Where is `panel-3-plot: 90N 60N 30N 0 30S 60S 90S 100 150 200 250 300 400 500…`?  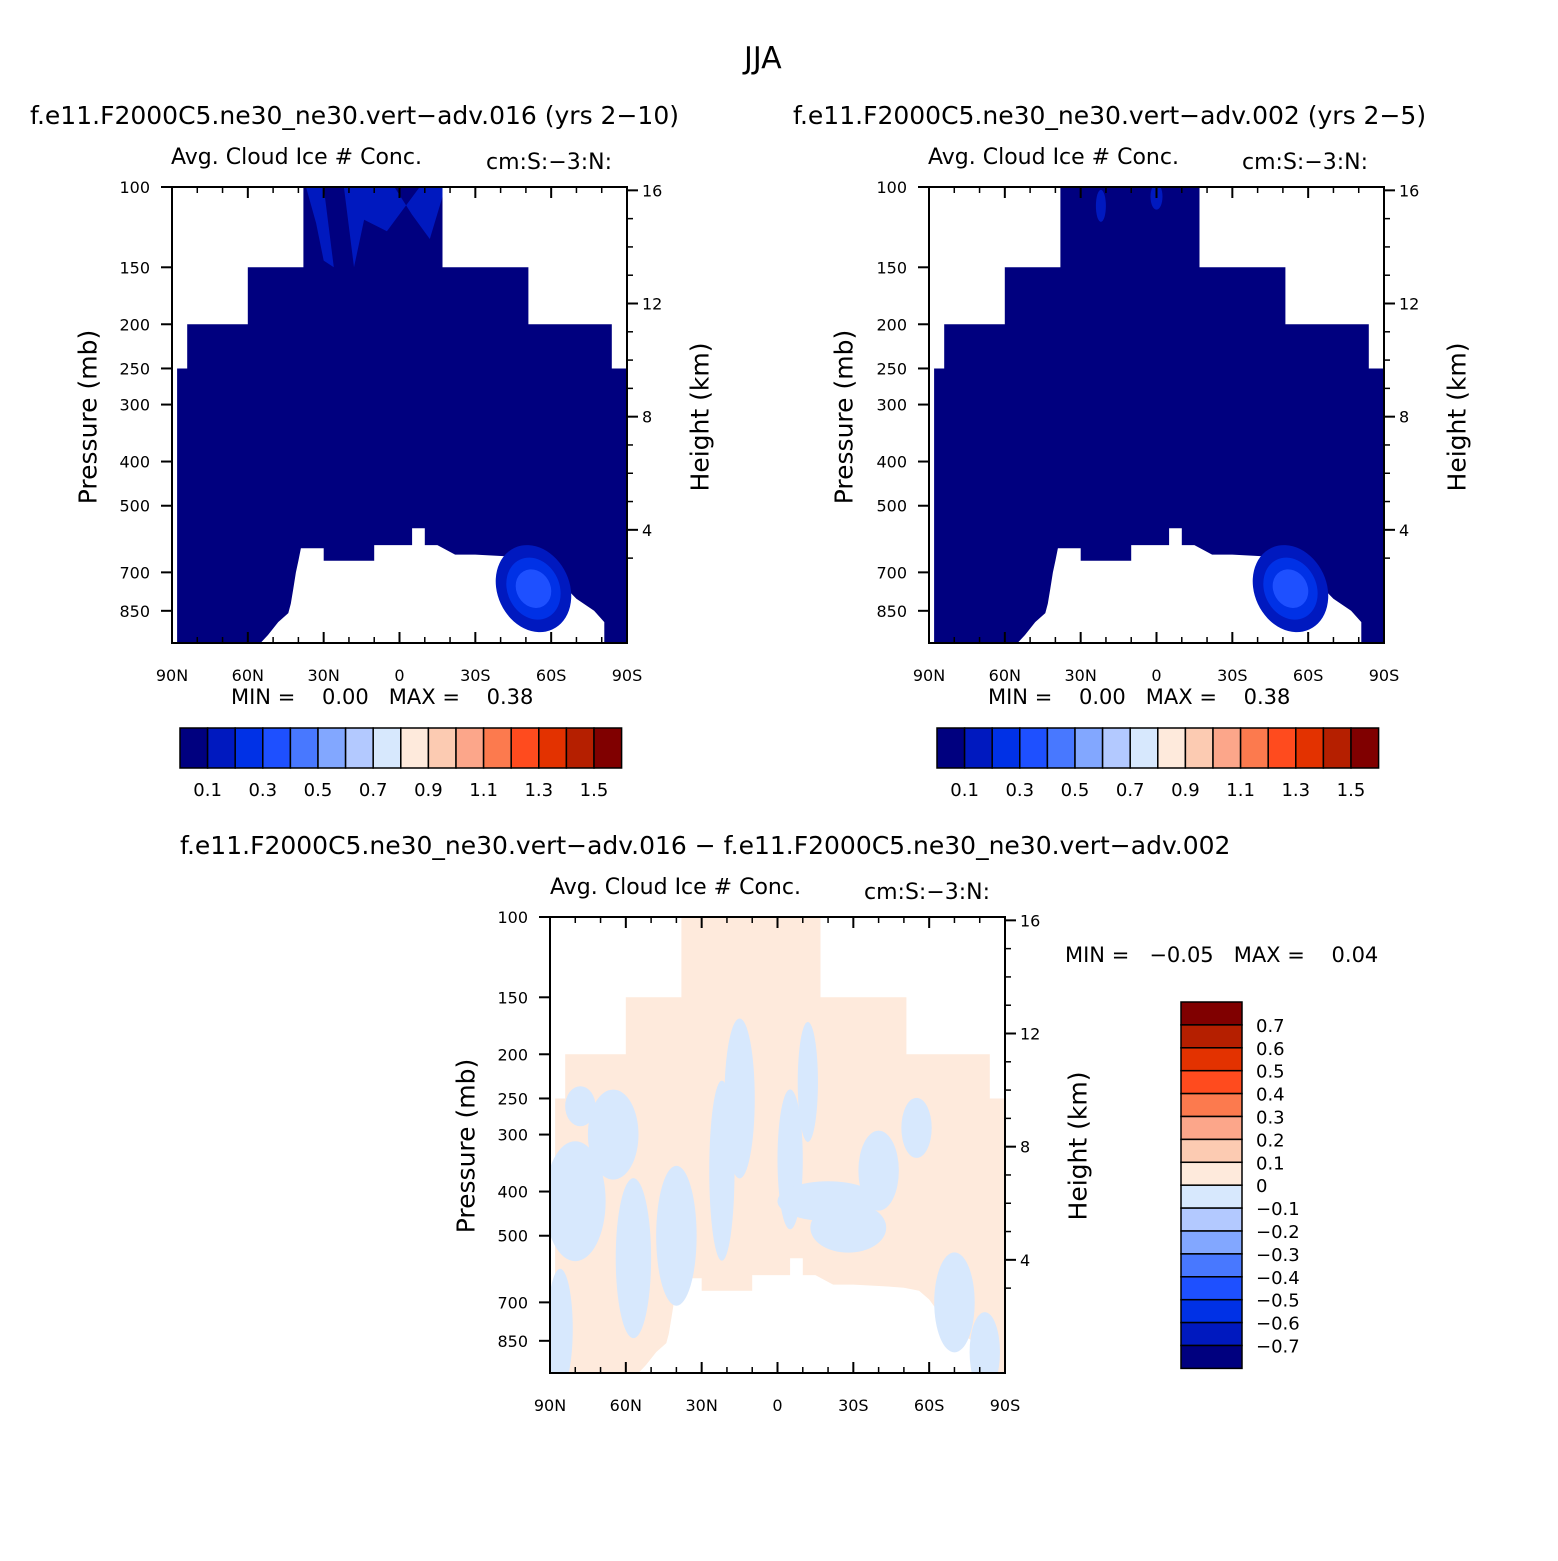
panel-3-plot: 90N 60N 30N 0 30S 60S 90S 100 150 200 250 300 400 500… is located at coordinates (768, 1161).